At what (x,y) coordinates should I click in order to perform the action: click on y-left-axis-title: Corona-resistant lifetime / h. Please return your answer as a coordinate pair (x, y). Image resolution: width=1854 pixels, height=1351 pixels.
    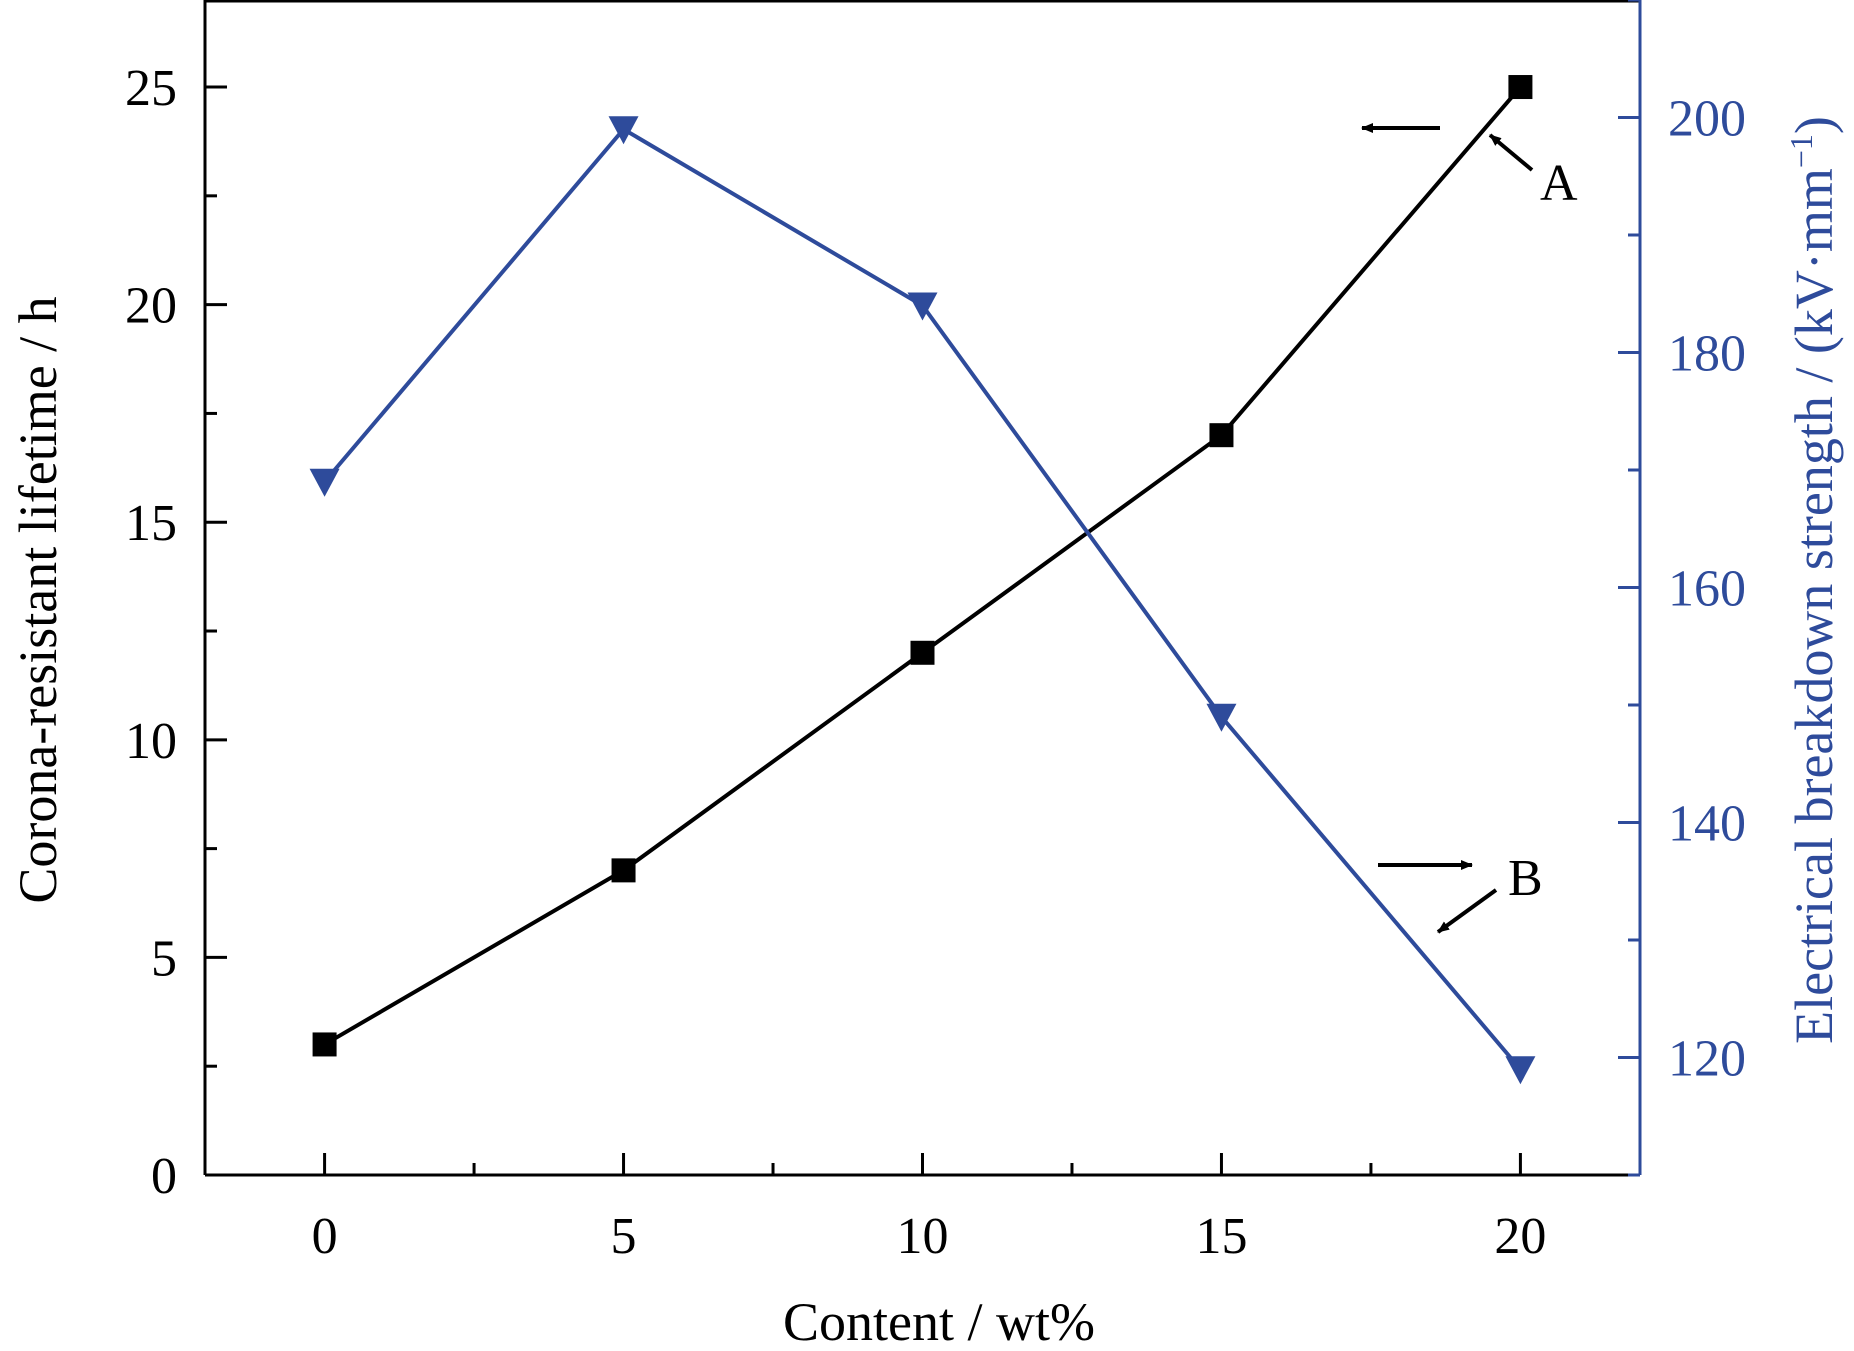
    Looking at the image, I should click on (38, 599).